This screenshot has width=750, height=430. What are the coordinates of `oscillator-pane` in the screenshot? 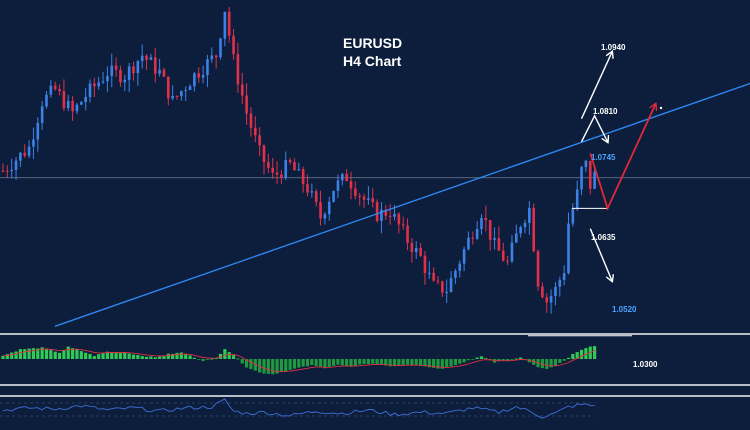 It's located at (299, 360).